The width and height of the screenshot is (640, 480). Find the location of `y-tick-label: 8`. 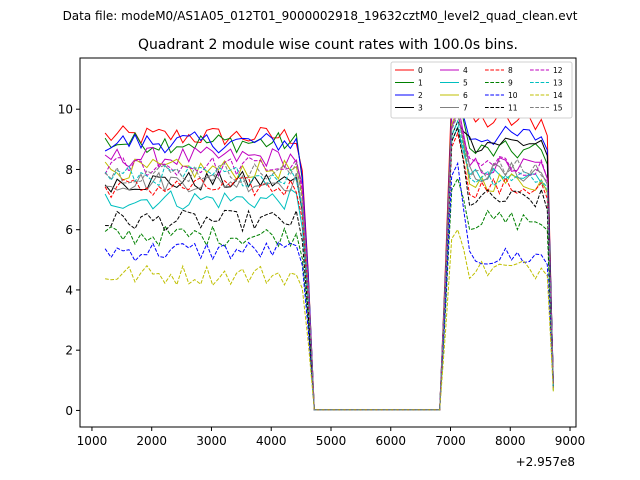

y-tick-label: 8 is located at coordinates (69, 170).